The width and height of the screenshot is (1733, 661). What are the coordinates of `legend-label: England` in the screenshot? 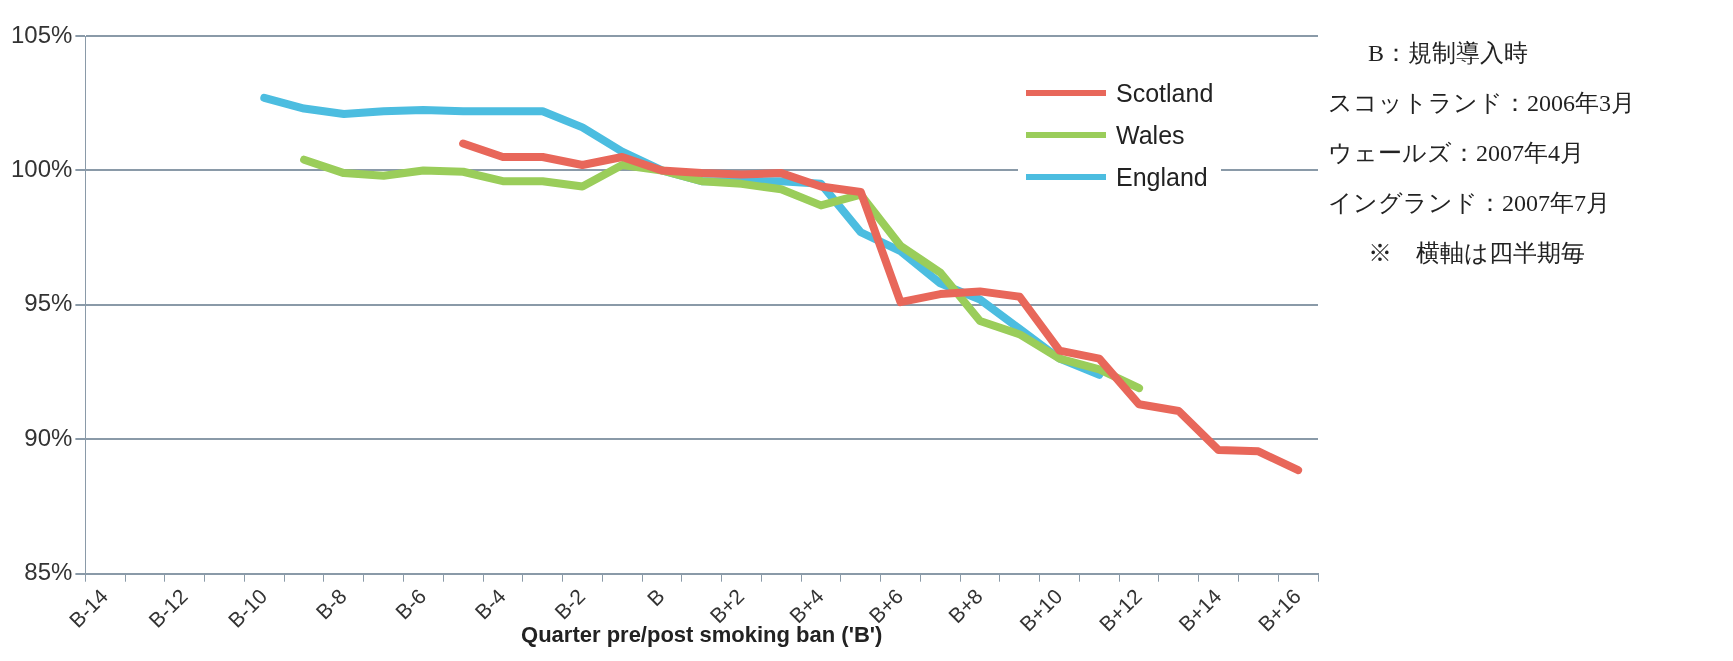 It's located at (1162, 177).